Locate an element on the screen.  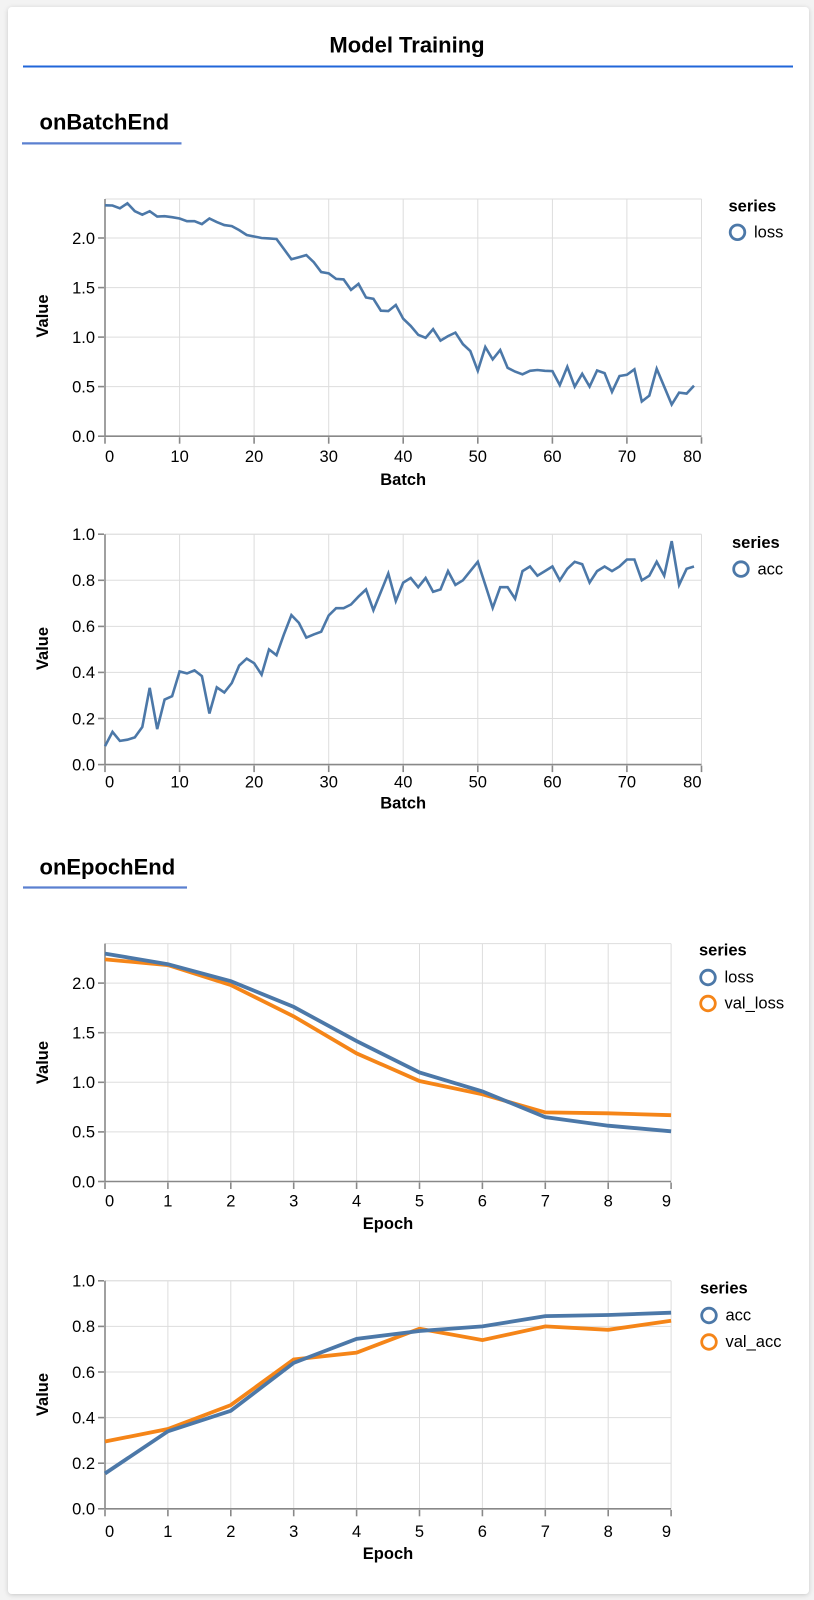
svg-text: Model Training is located at coordinates (406, 45).